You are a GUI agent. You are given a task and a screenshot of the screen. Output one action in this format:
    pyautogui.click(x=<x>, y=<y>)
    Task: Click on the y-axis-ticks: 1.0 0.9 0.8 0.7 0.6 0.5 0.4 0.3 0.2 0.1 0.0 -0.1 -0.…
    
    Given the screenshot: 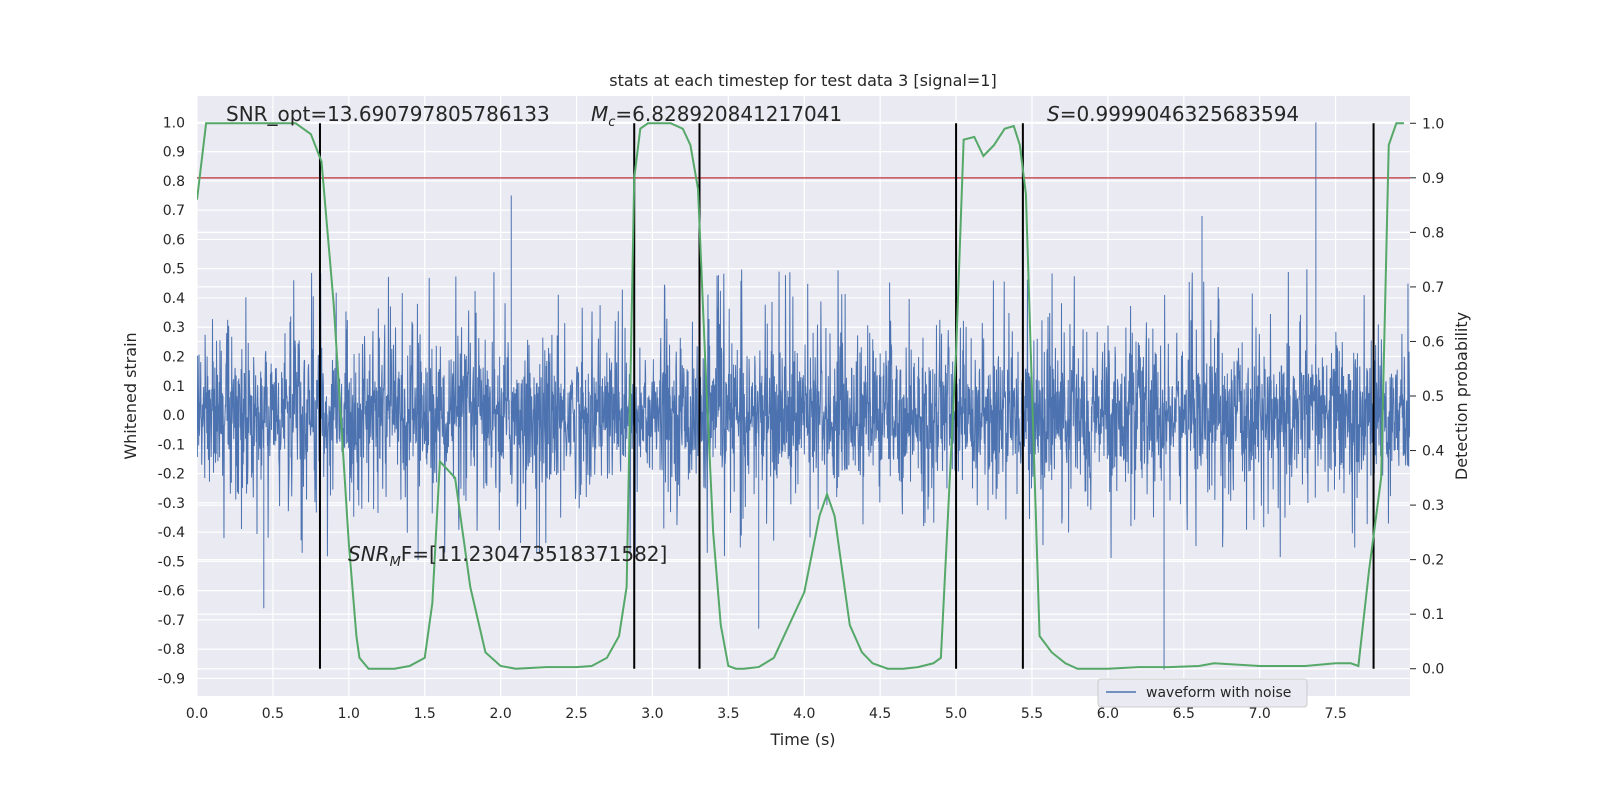 What is the action you would take?
    pyautogui.click(x=171, y=401)
    